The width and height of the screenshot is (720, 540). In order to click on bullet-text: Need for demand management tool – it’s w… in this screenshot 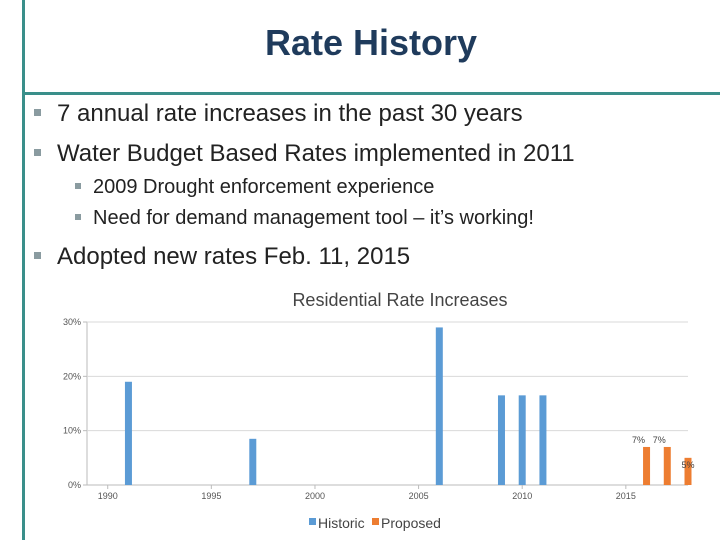, I will do `click(313, 218)`.